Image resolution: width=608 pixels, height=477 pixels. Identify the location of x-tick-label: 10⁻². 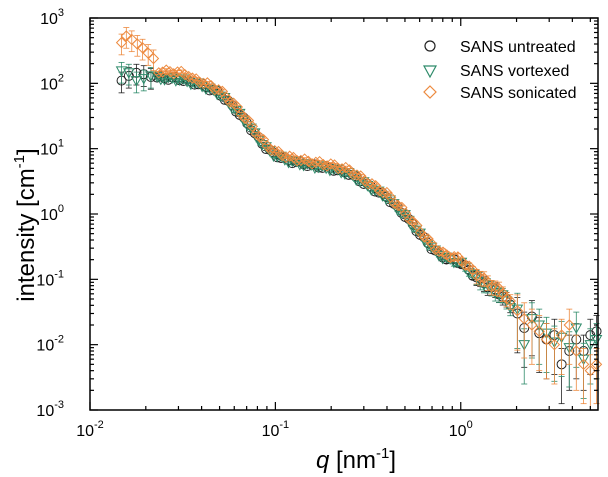
(90, 429).